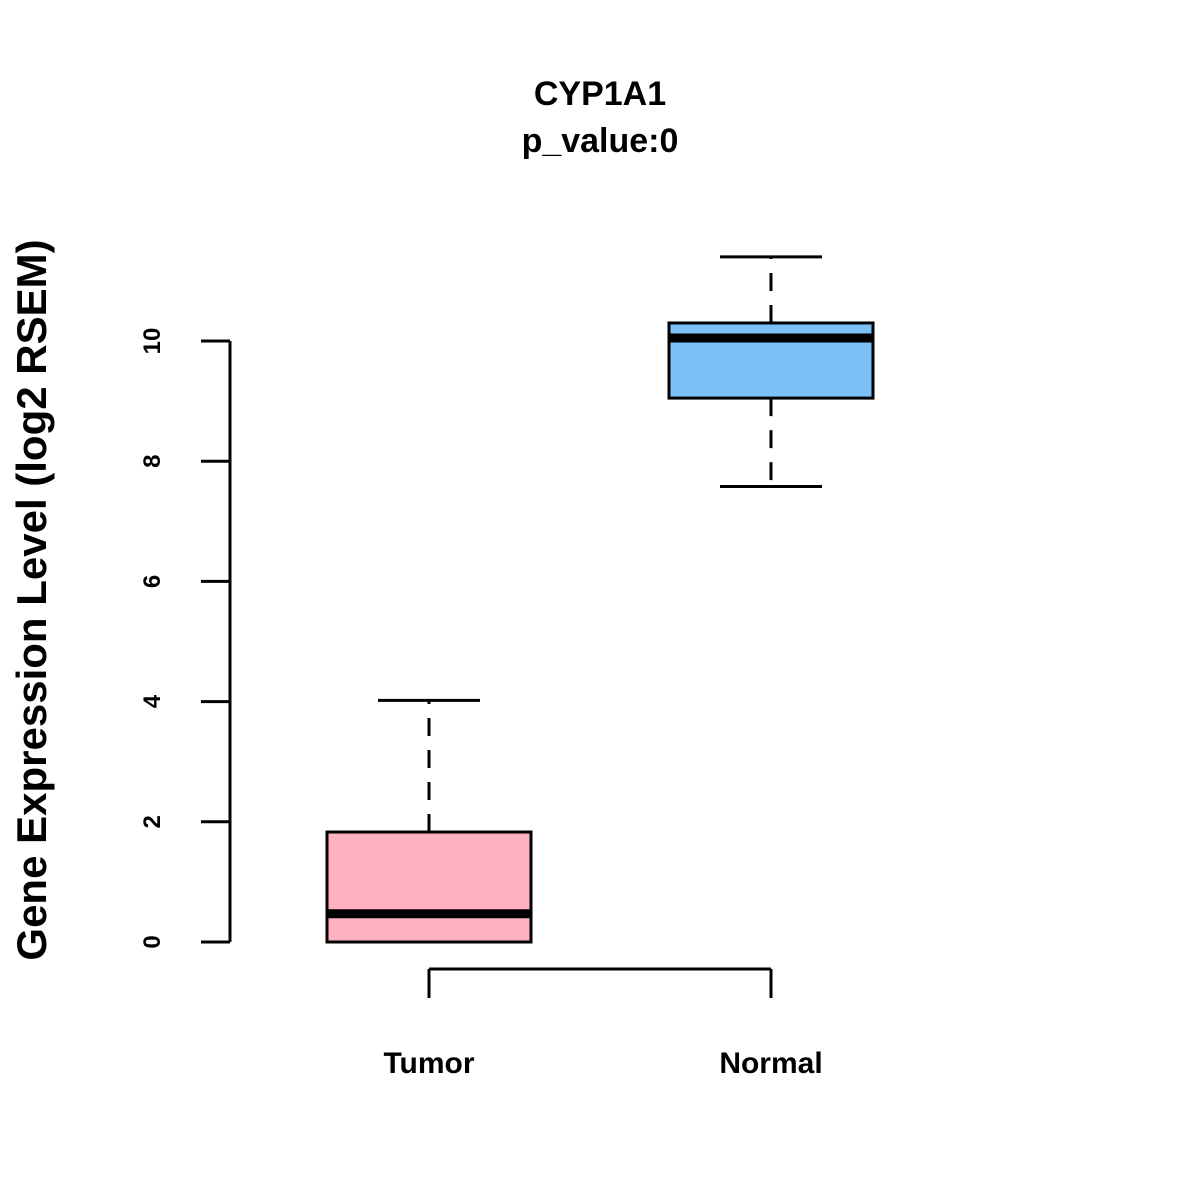 Image resolution: width=1200 pixels, height=1200 pixels. I want to click on y-tick-label-8: 8, so click(152, 461).